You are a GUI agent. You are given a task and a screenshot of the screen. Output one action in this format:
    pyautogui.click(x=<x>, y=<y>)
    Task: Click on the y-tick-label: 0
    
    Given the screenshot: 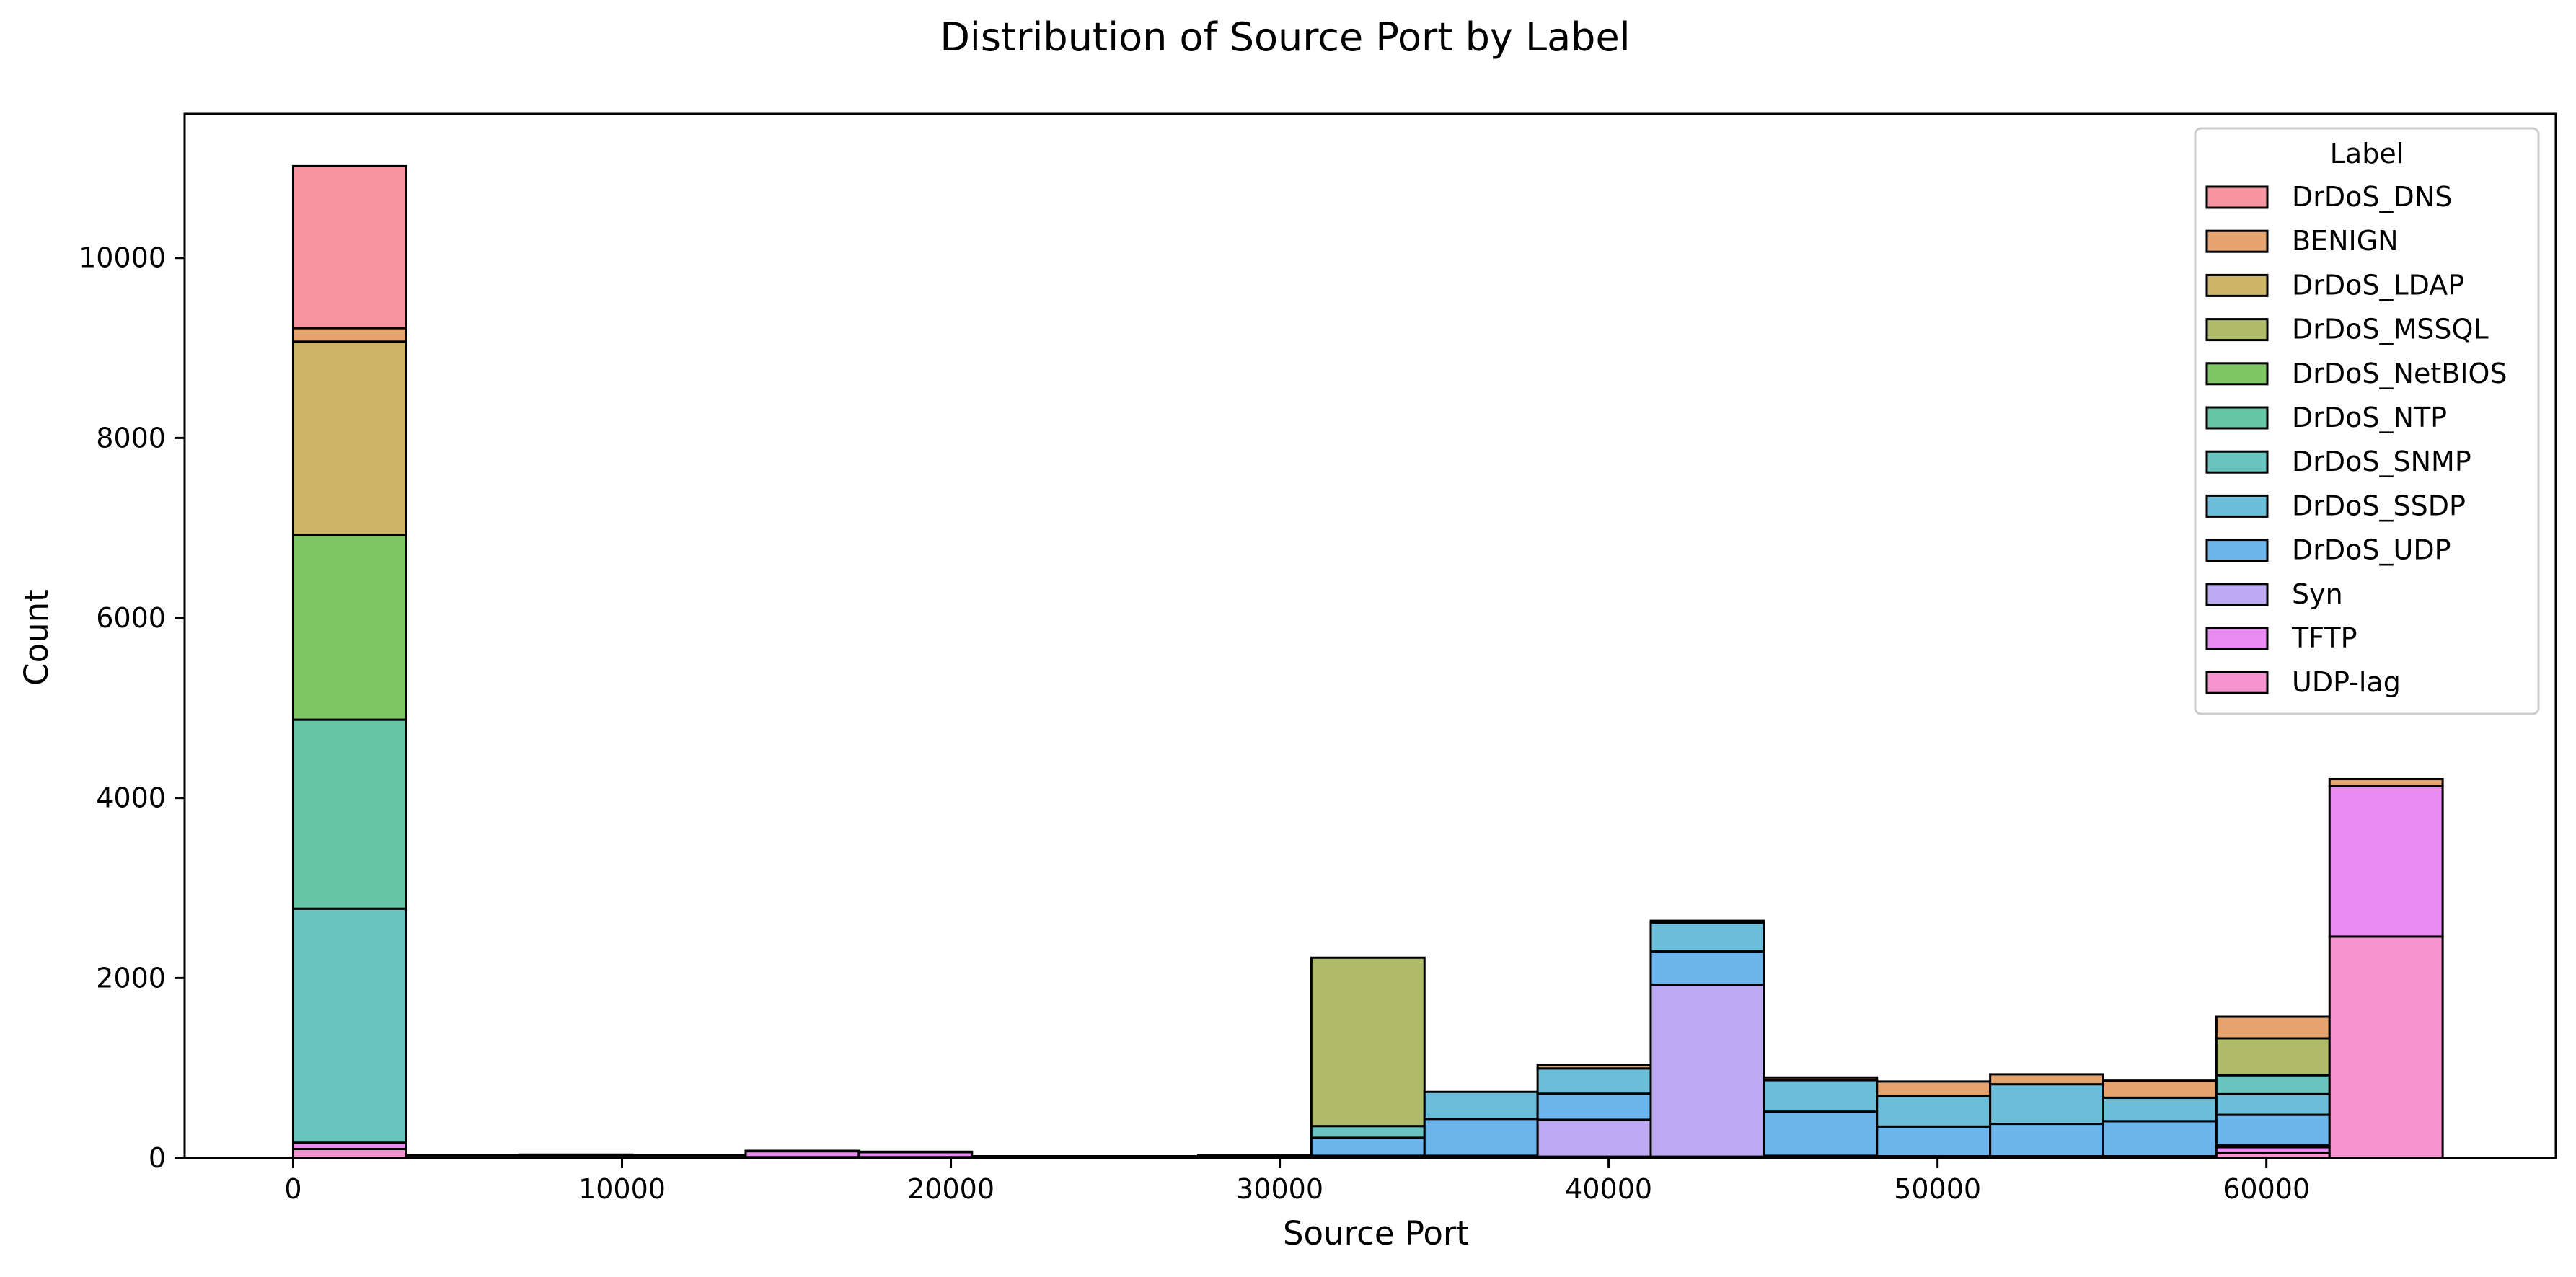 What is the action you would take?
    pyautogui.click(x=157, y=1158)
    